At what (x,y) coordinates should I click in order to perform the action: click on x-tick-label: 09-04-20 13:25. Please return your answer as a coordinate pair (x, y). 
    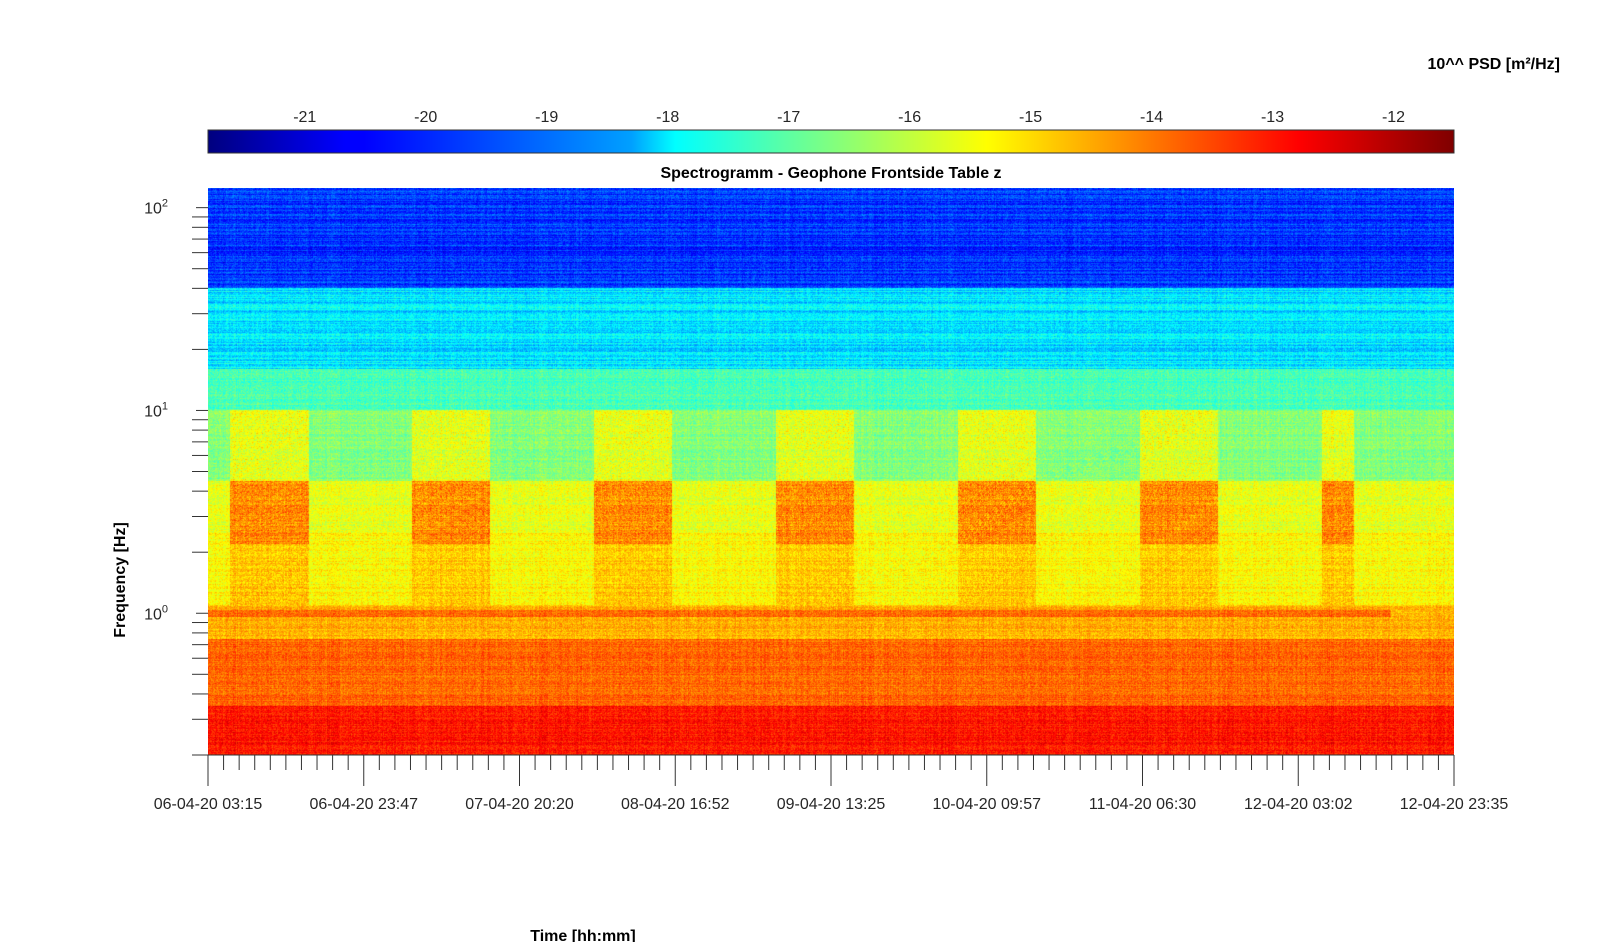
    Looking at the image, I should click on (831, 804).